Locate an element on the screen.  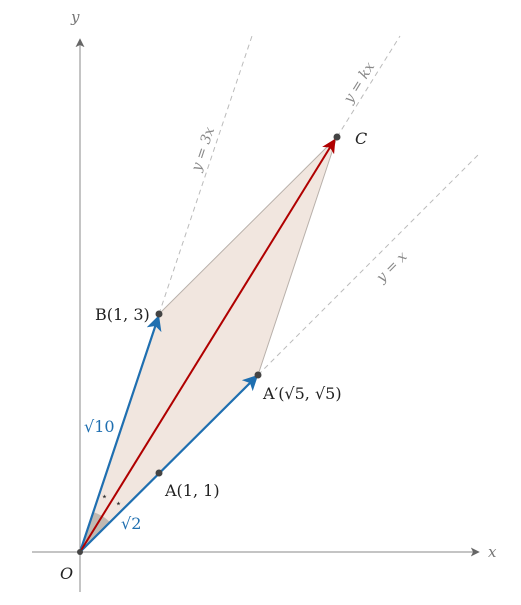
line-y-eq-3x is located at coordinates (205, 175).